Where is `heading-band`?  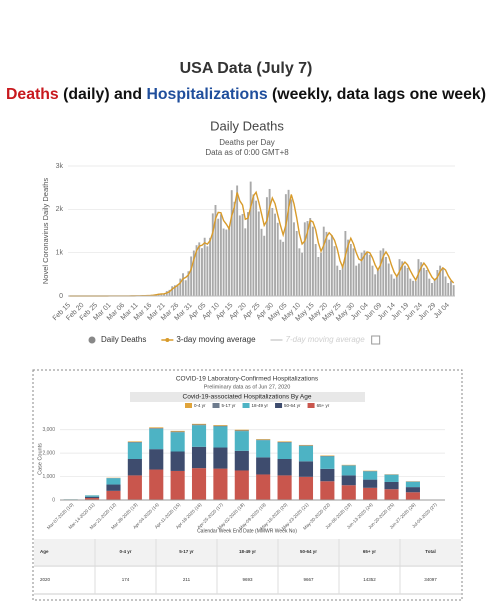
heading-band is located at coordinates (247, 397).